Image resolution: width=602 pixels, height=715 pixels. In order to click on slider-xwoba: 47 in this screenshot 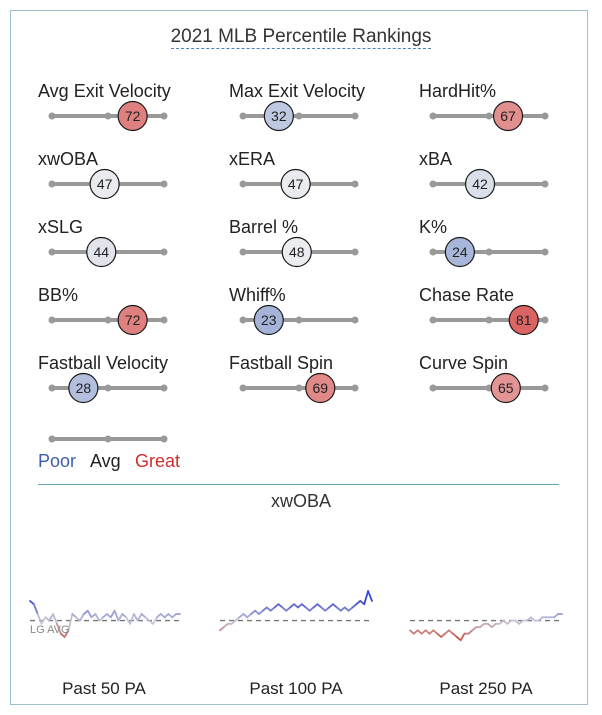, I will do `click(108, 184)`.